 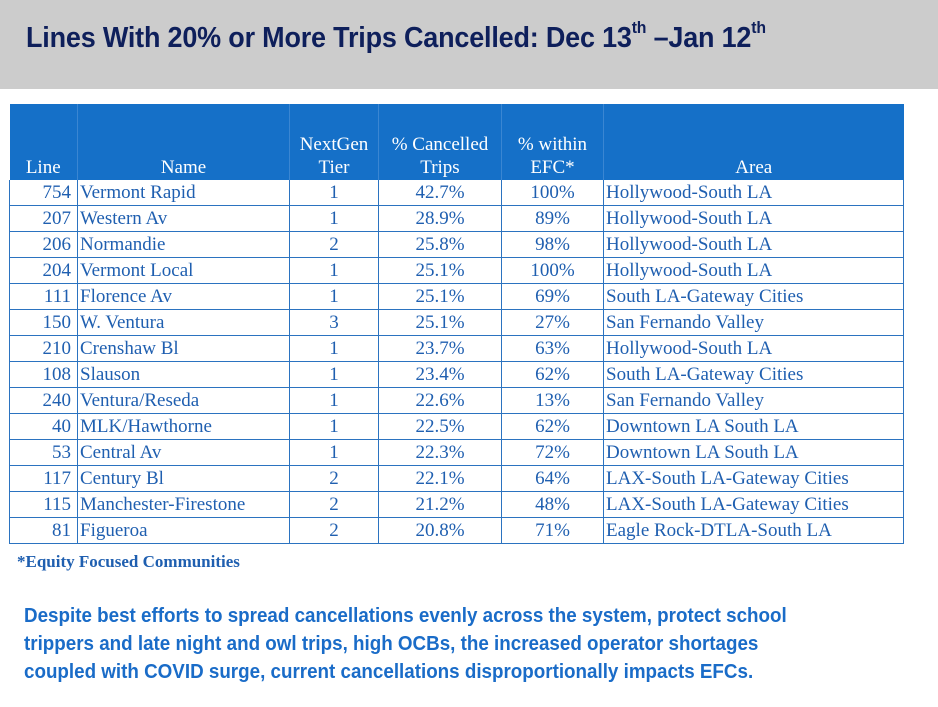 I want to click on cell-line: 240, so click(x=43, y=400).